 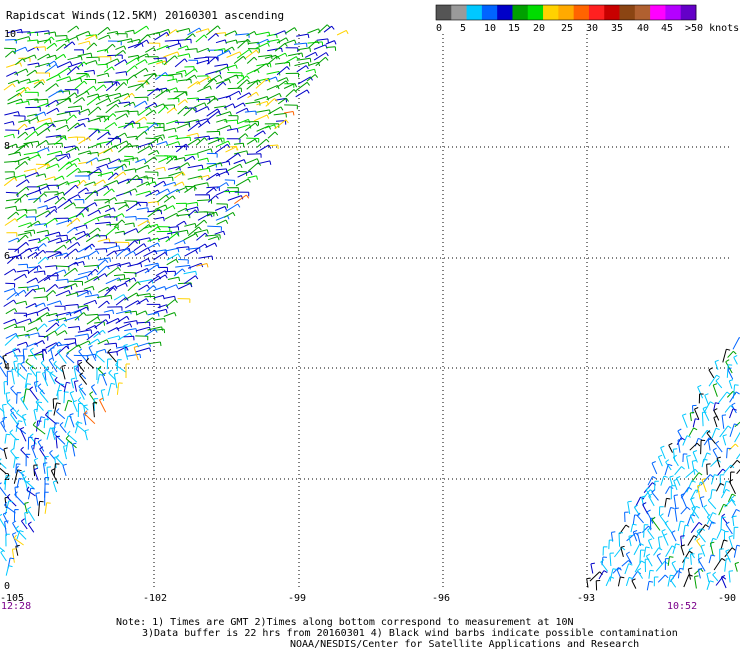 I want to click on lat-label: 6, so click(x=7, y=256).